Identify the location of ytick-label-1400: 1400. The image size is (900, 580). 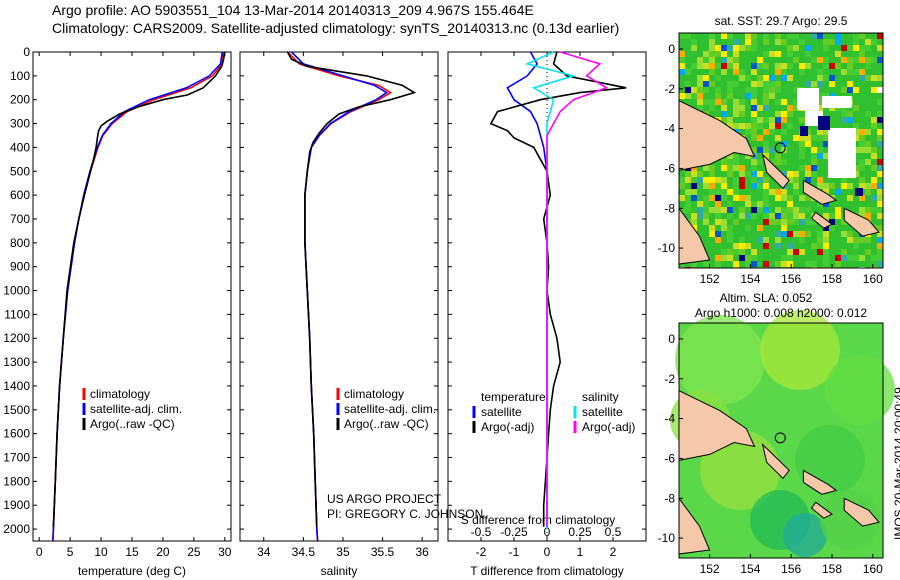
(16, 386).